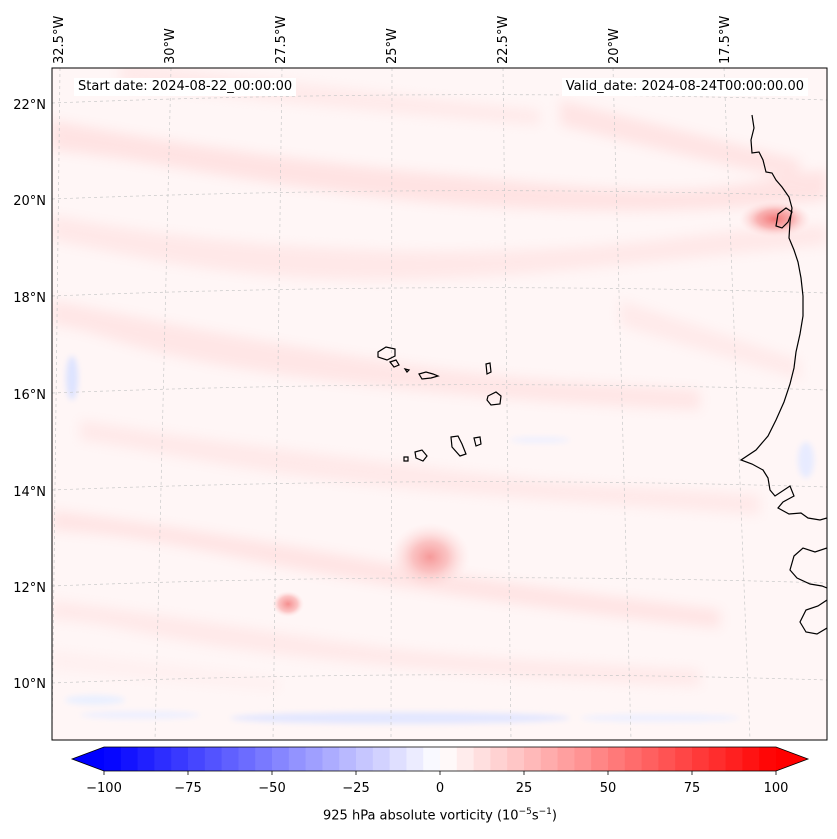 This screenshot has height=839, width=837. Describe the element at coordinates (188, 788) in the screenshot. I see `colorbar-tick-label: −75` at that location.